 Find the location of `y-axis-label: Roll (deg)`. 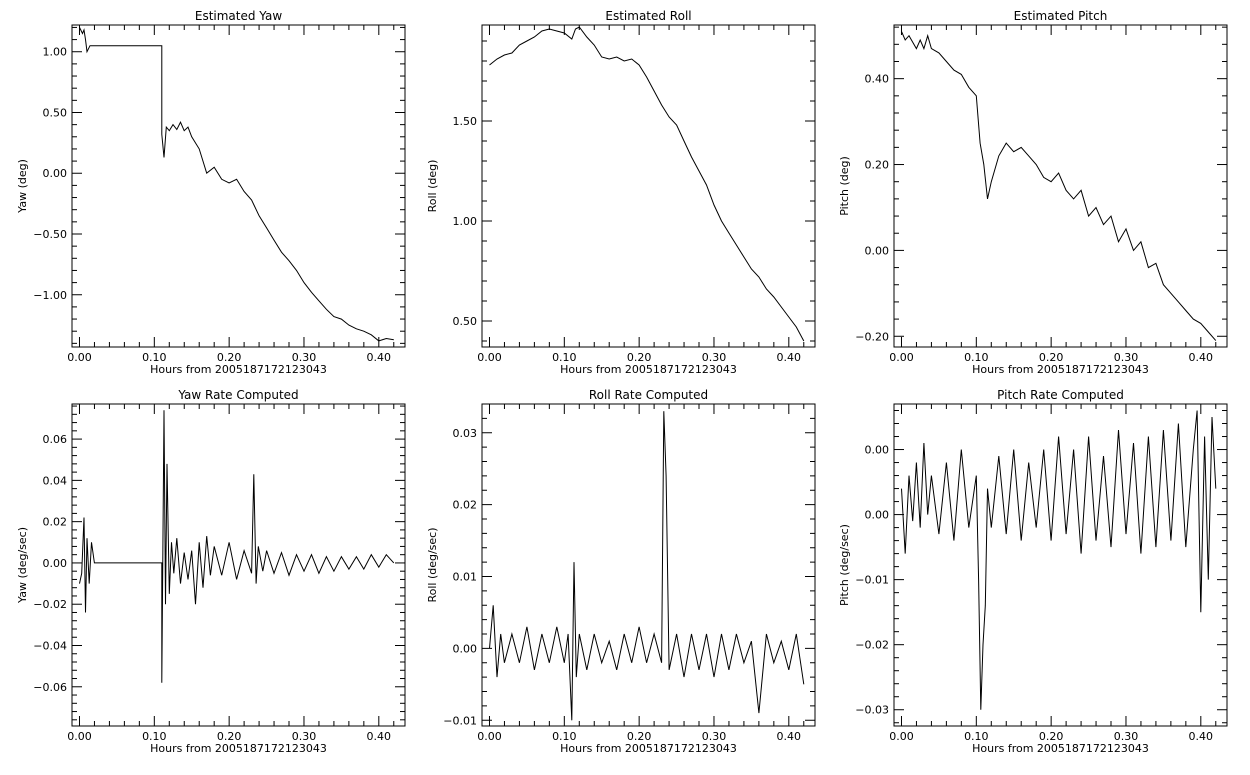

y-axis-label: Roll (deg) is located at coordinates (432, 186).